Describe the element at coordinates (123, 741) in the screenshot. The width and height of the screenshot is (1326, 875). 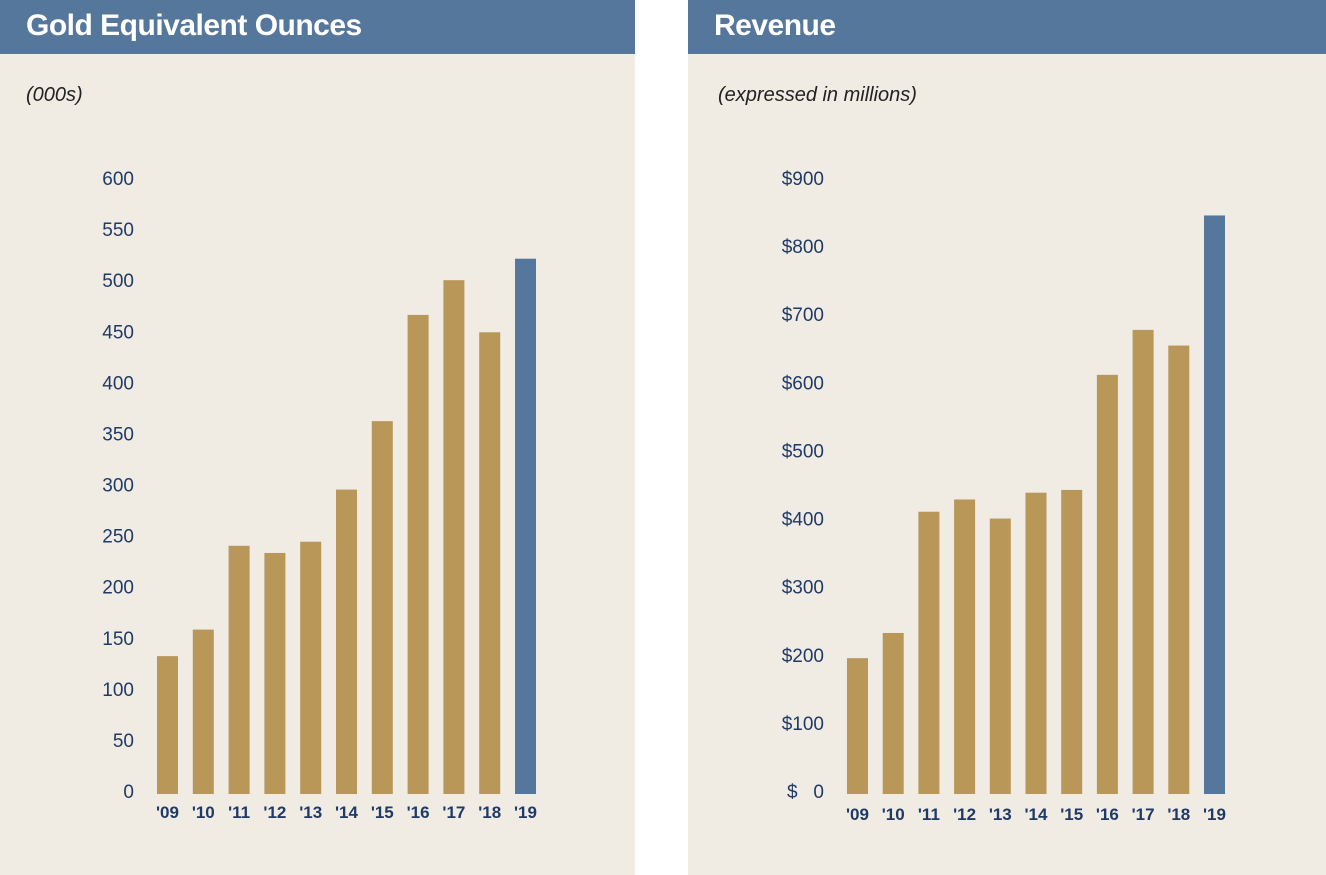
I see `gold-y-tick-label: 50` at that location.